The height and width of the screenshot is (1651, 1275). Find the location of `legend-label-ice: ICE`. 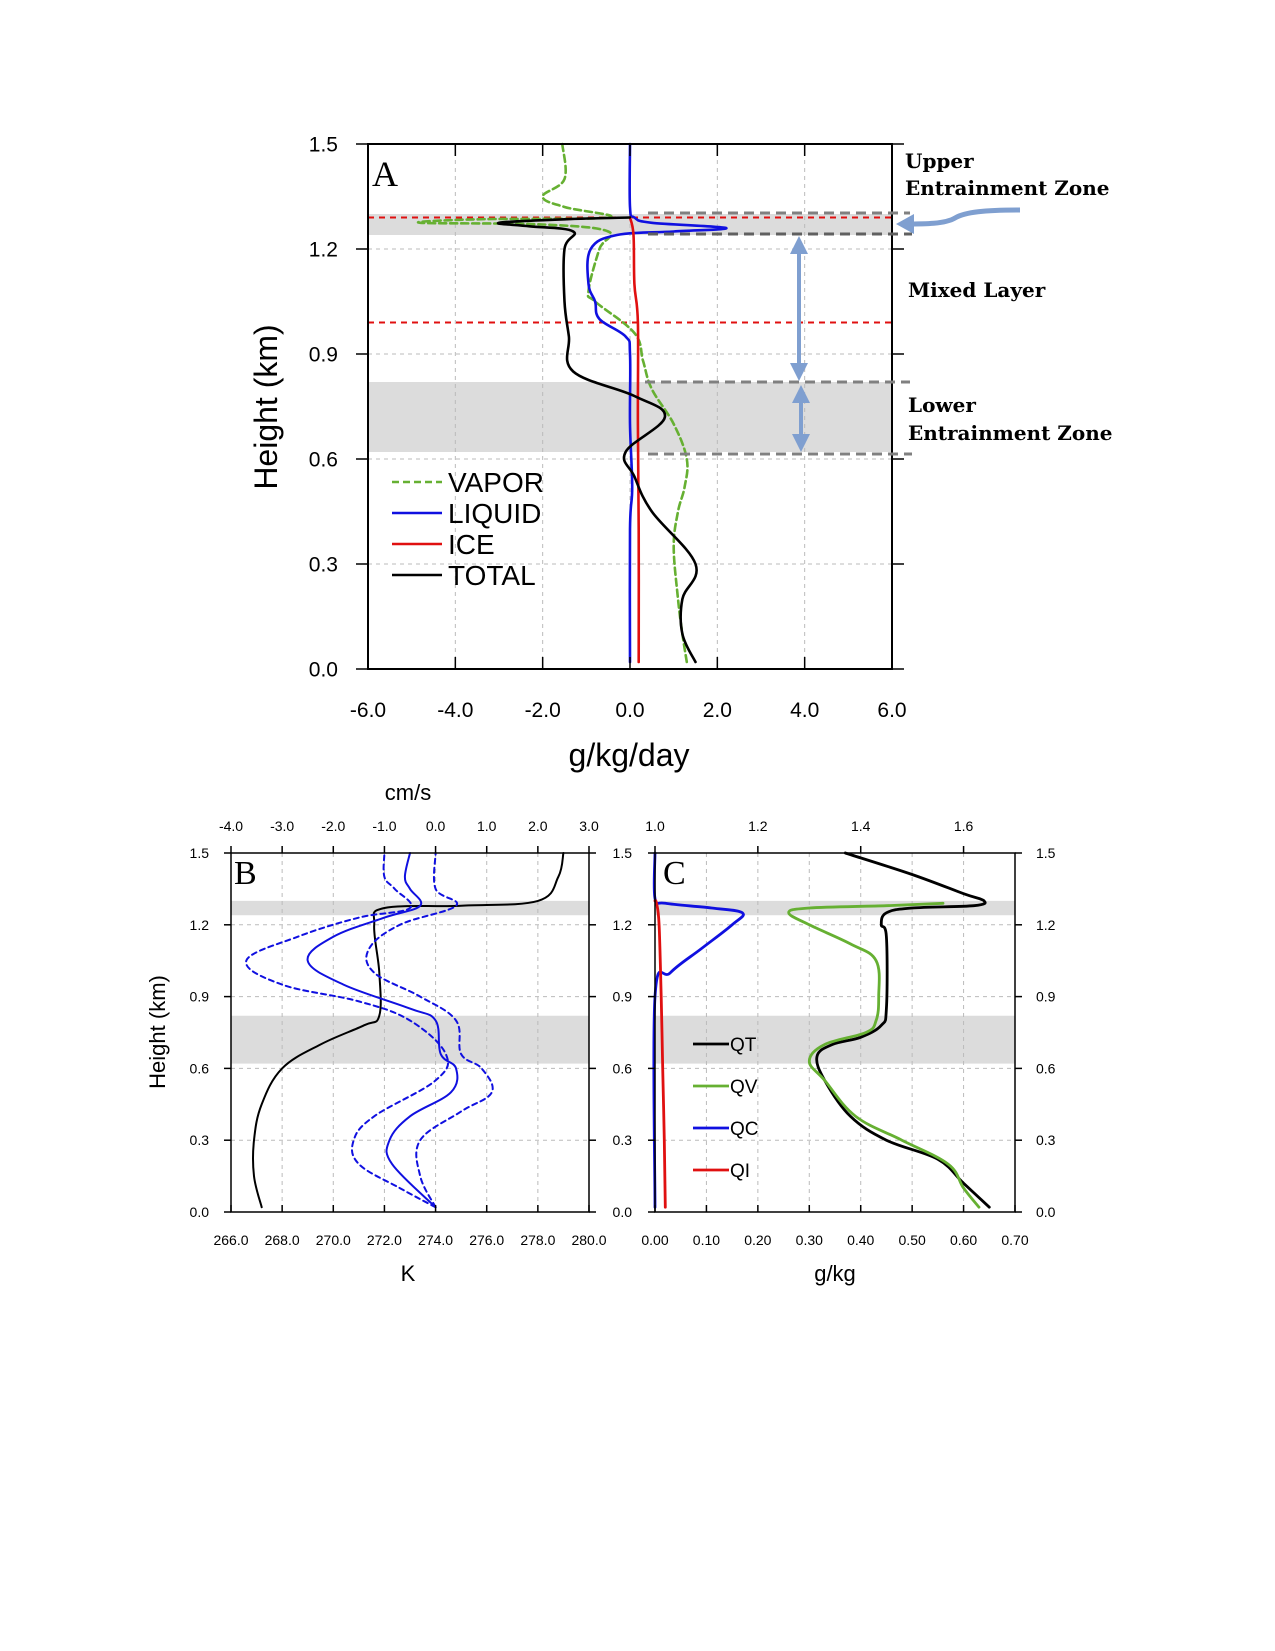

legend-label-ice: ICE is located at coordinates (471, 544).